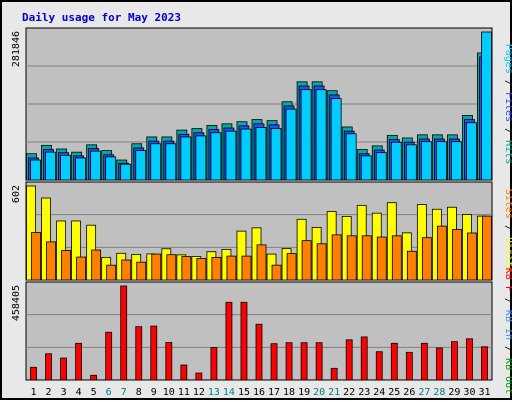 The image size is (512, 402). Describe the element at coordinates (409, 392) in the screenshot. I see `day-label-26: 26` at that location.